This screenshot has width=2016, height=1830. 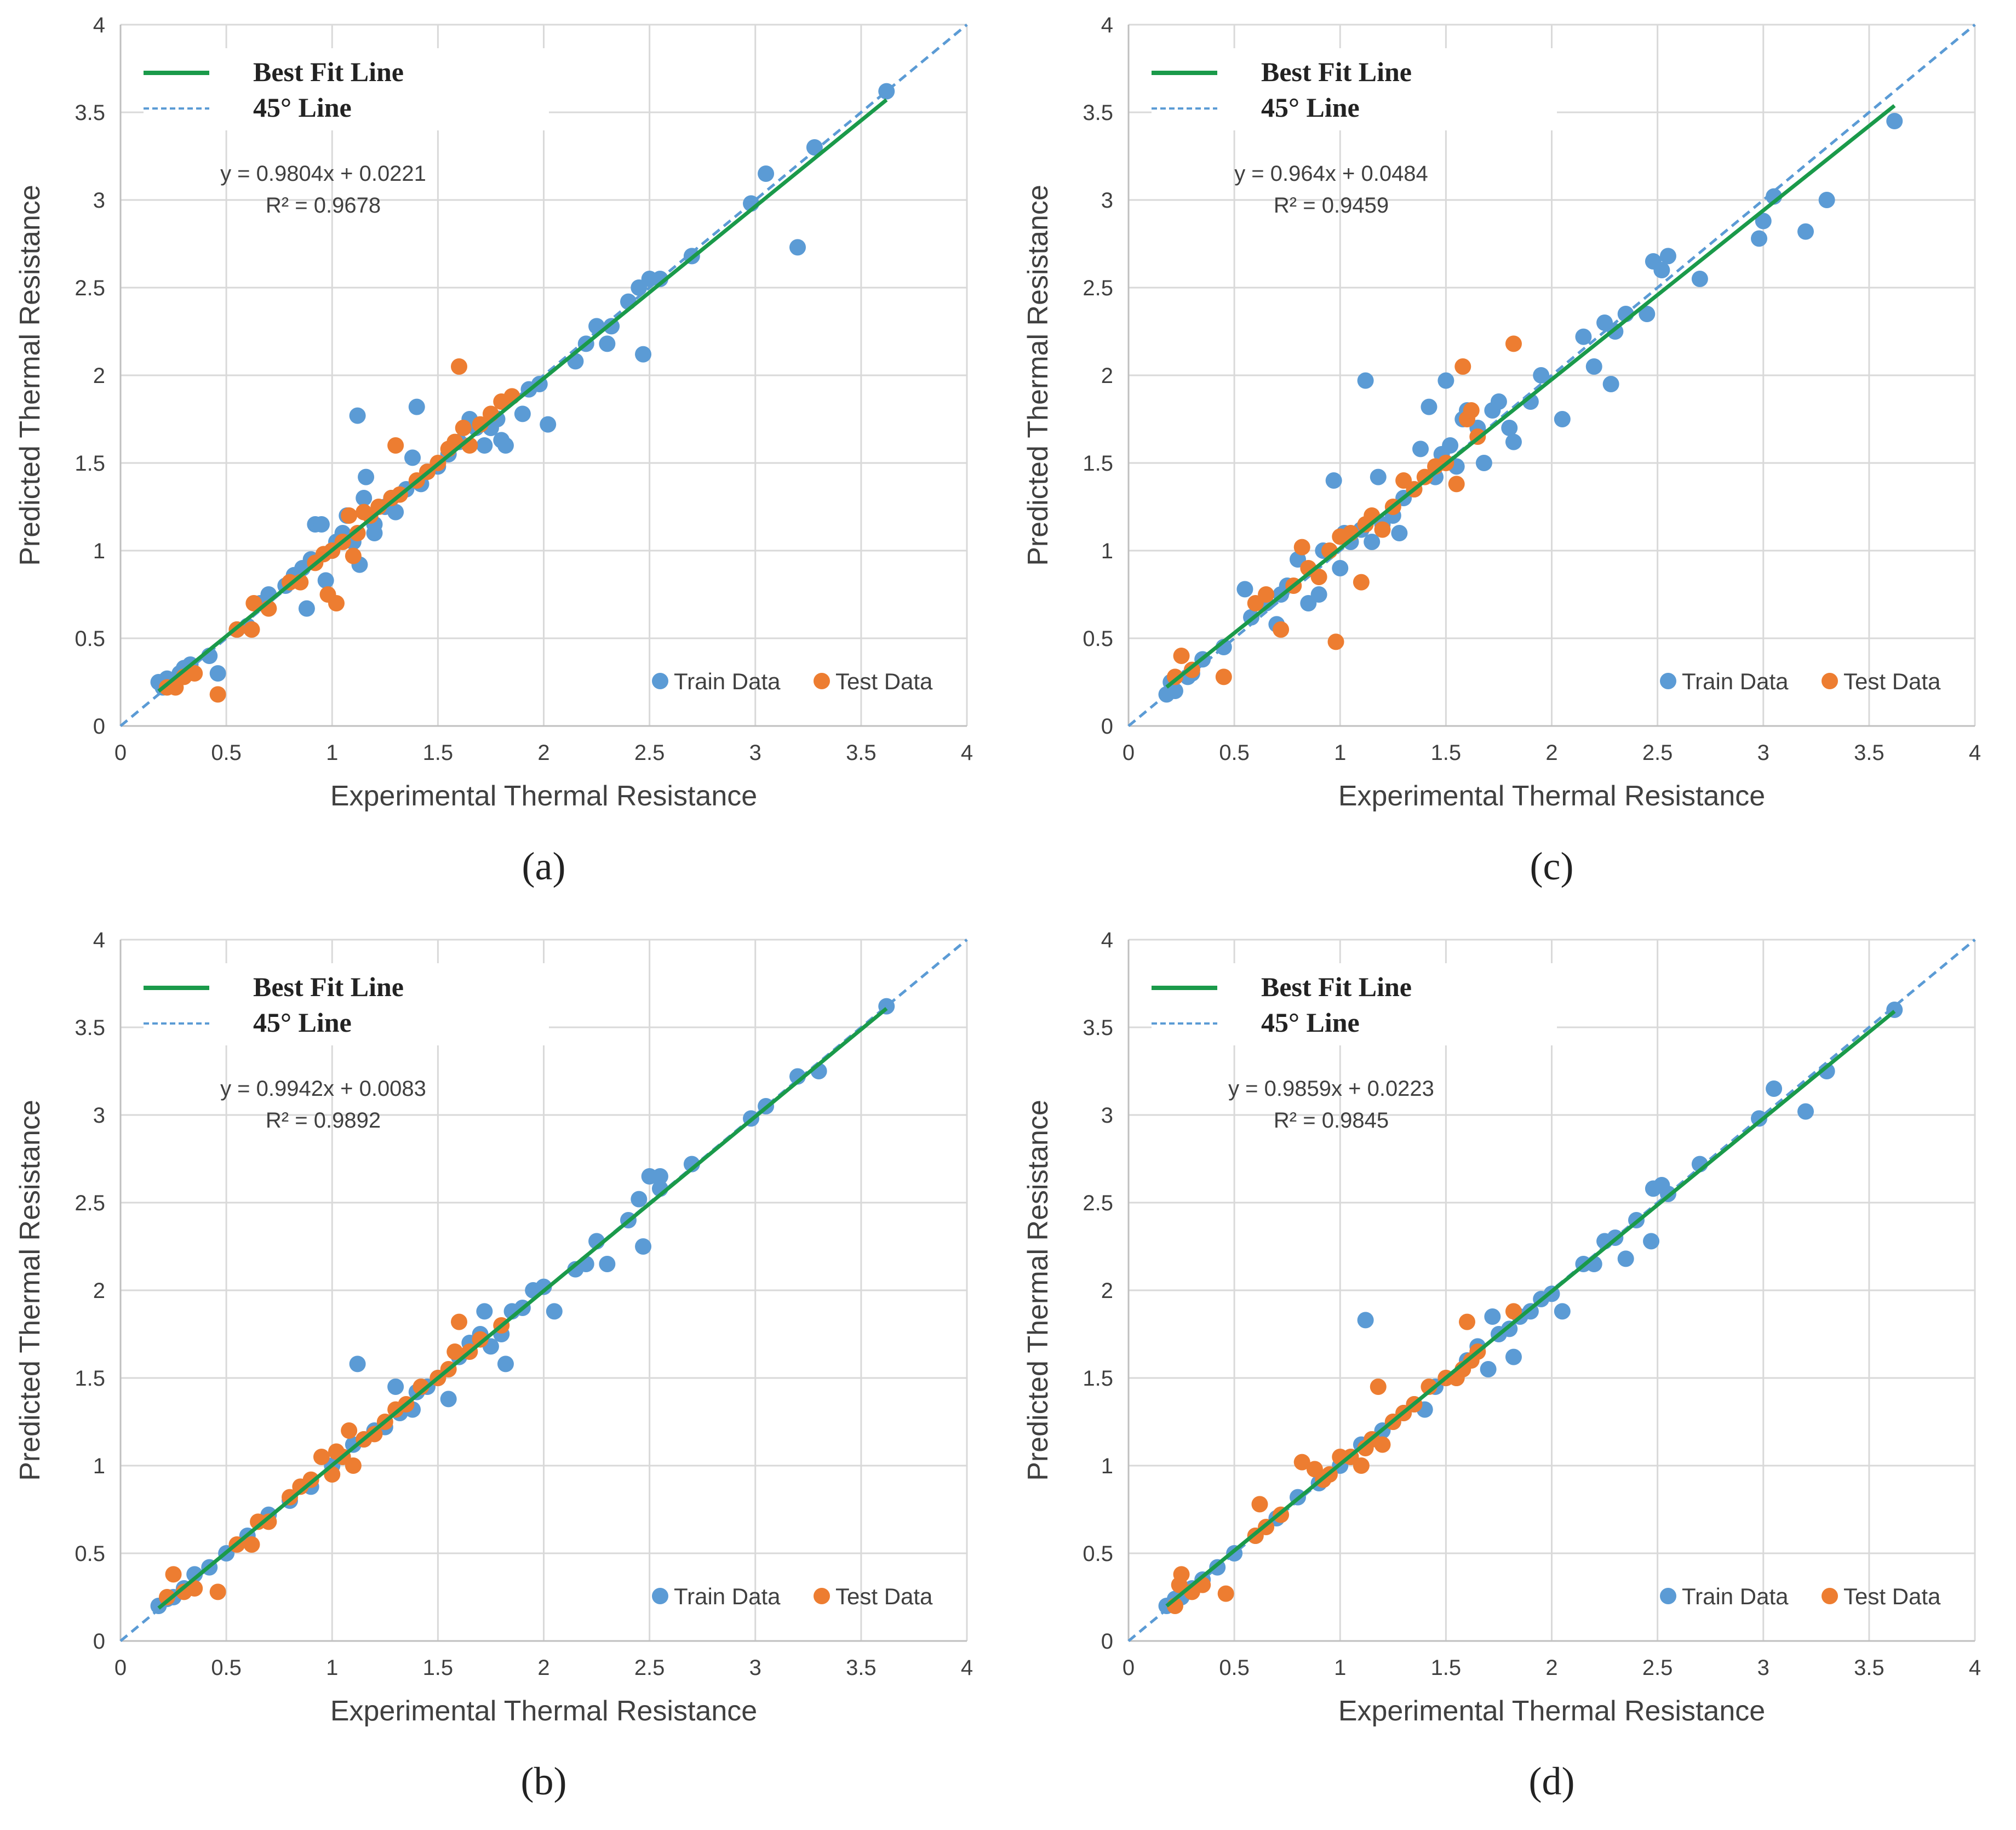 I want to click on legend-diagonal-label: 45° Line, so click(x=302, y=1023).